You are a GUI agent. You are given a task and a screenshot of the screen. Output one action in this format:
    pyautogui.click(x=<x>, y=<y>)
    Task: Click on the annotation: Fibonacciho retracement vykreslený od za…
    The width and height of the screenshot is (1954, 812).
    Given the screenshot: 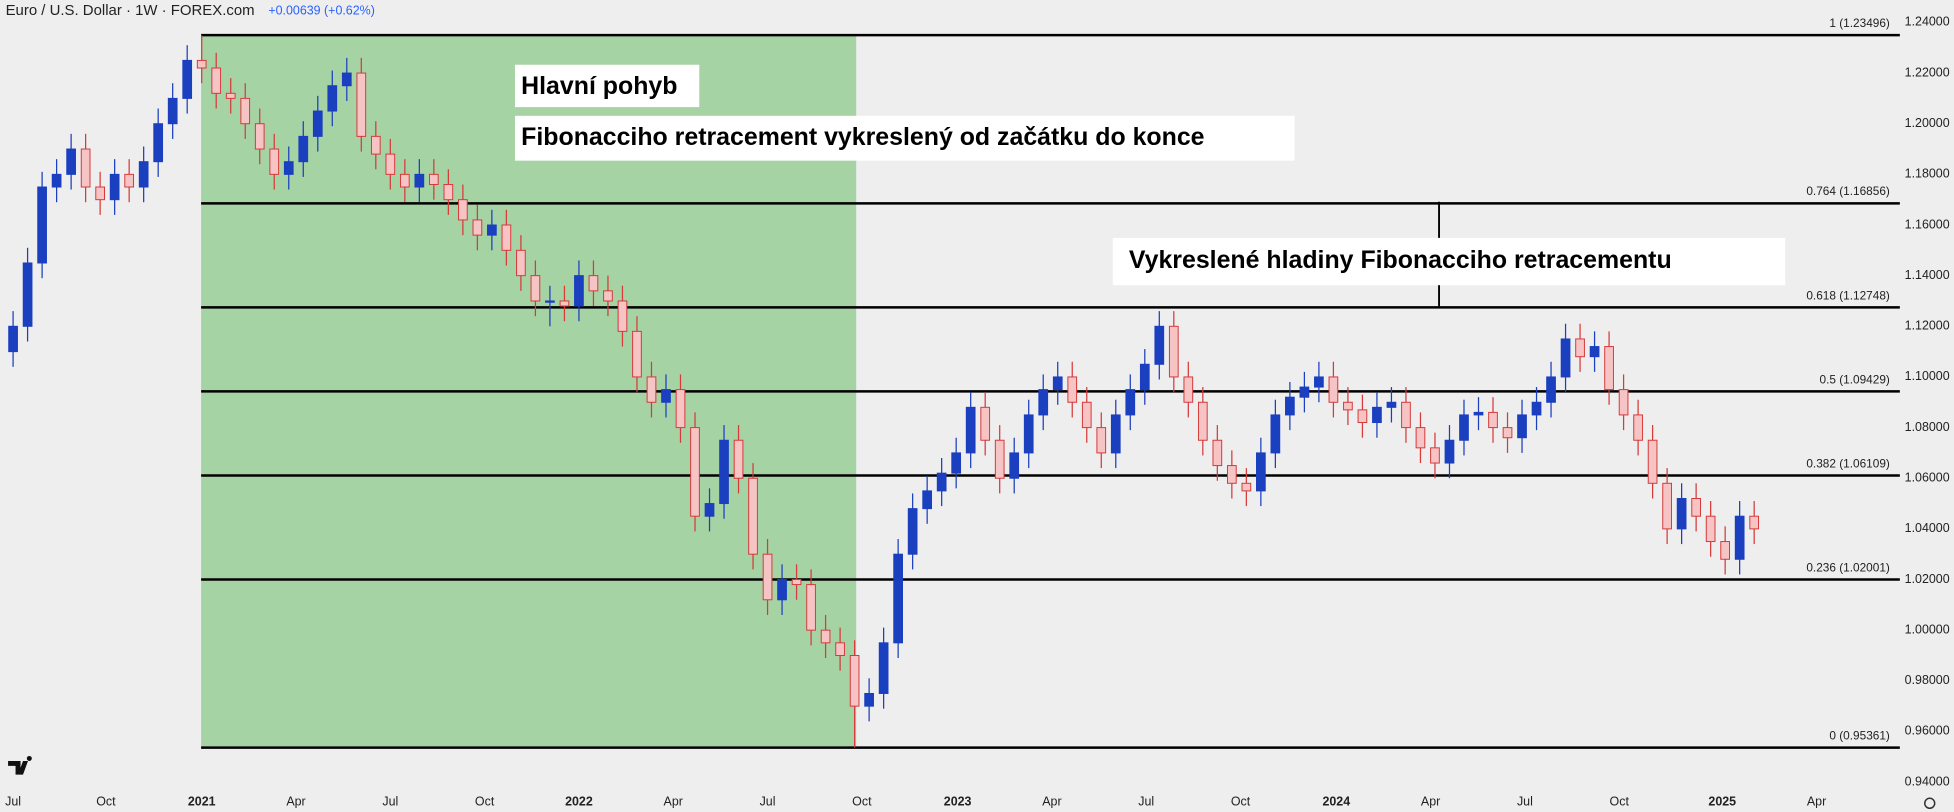 What is the action you would take?
    pyautogui.click(x=862, y=137)
    